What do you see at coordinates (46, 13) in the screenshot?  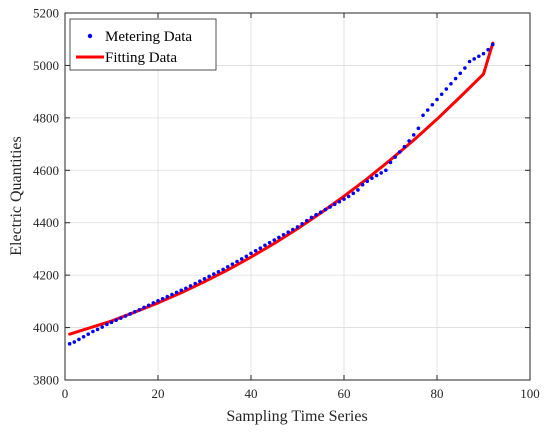 I see `y-tick-label: 5200` at bounding box center [46, 13].